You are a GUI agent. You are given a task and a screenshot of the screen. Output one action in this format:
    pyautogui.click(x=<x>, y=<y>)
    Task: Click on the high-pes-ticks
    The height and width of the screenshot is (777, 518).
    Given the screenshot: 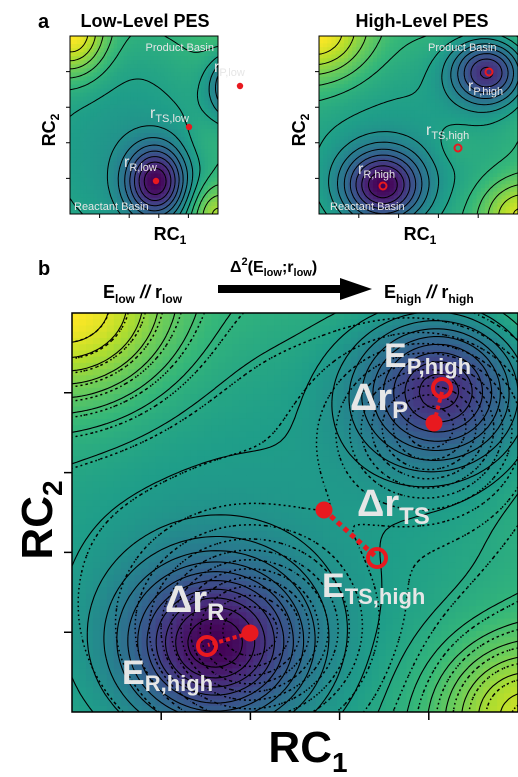 What is the action you would take?
    pyautogui.click(x=397, y=144)
    